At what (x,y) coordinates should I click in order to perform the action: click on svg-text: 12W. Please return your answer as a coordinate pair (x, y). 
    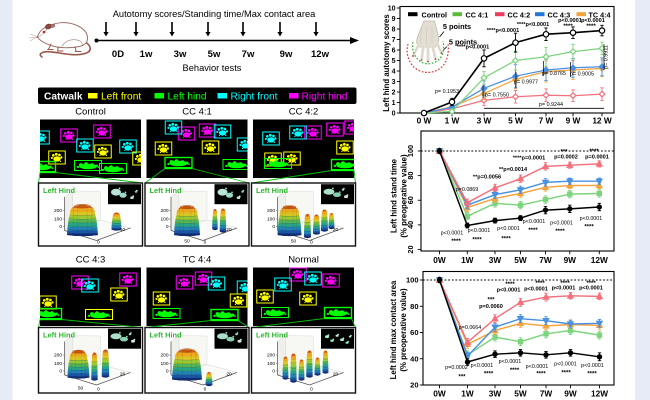
    Looking at the image, I should click on (599, 394).